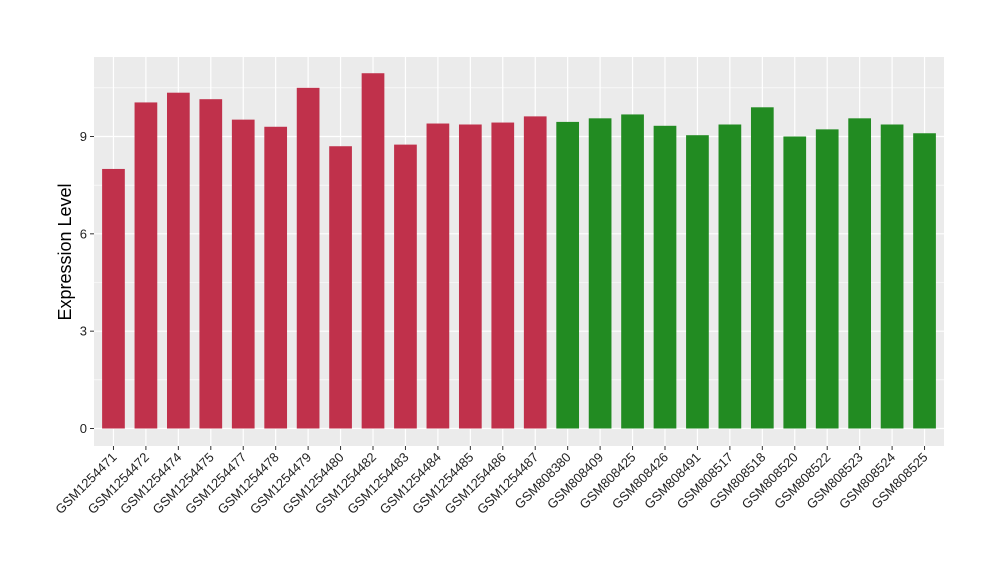 The width and height of the screenshot is (1000, 585). Describe the element at coordinates (83, 428) in the screenshot. I see `y-tick-label: 0` at that location.